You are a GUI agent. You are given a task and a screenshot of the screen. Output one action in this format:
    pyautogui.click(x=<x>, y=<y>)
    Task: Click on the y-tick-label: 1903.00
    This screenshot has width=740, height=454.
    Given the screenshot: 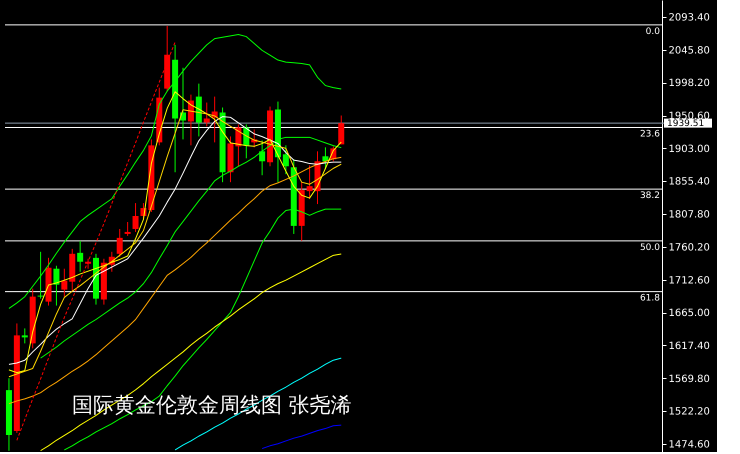 What is the action you would take?
    pyautogui.click(x=689, y=149)
    